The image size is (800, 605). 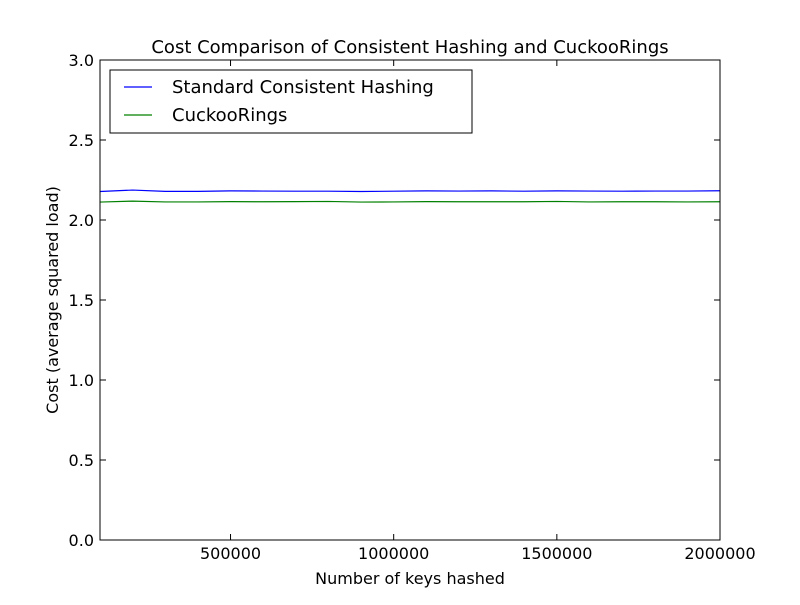 I want to click on y-tick-label: 1.5, so click(x=81, y=300).